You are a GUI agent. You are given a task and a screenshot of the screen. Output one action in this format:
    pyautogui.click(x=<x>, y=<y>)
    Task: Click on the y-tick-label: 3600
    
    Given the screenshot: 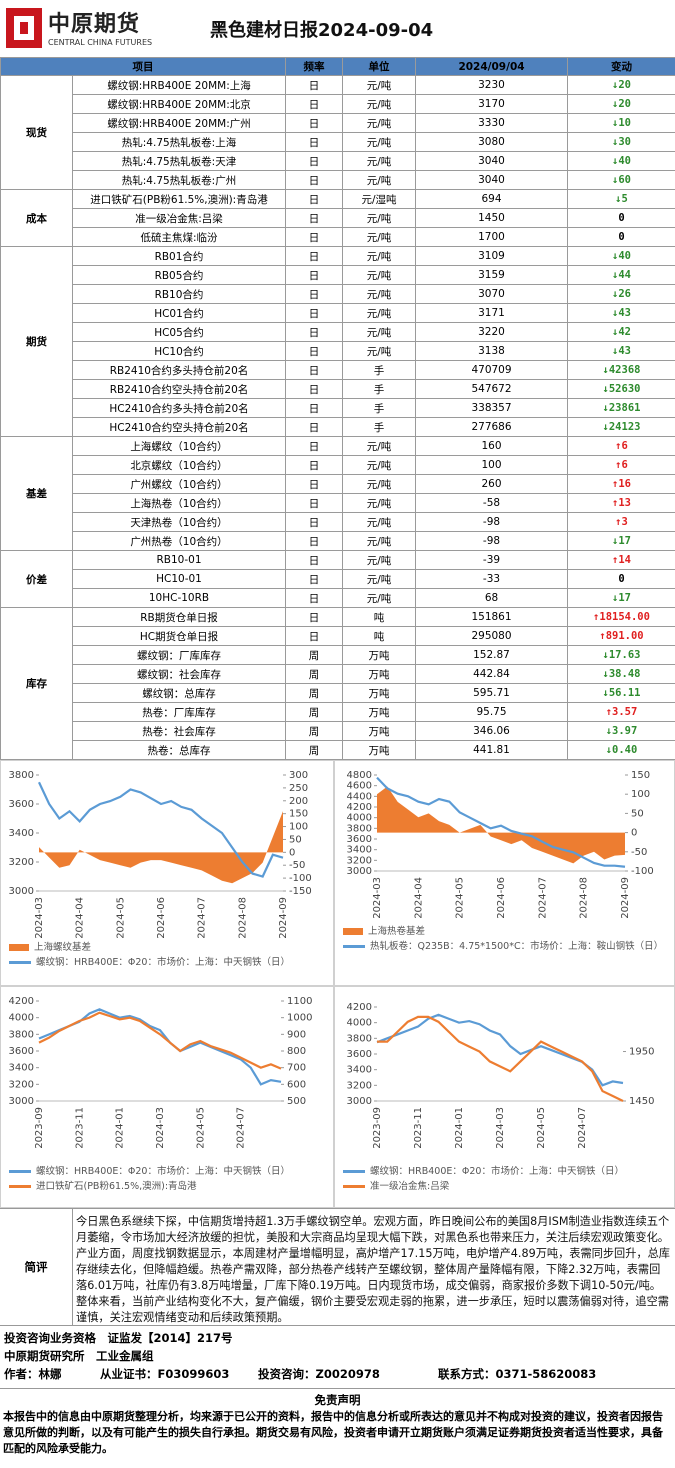 What is the action you would take?
    pyautogui.click(x=21, y=1051)
    